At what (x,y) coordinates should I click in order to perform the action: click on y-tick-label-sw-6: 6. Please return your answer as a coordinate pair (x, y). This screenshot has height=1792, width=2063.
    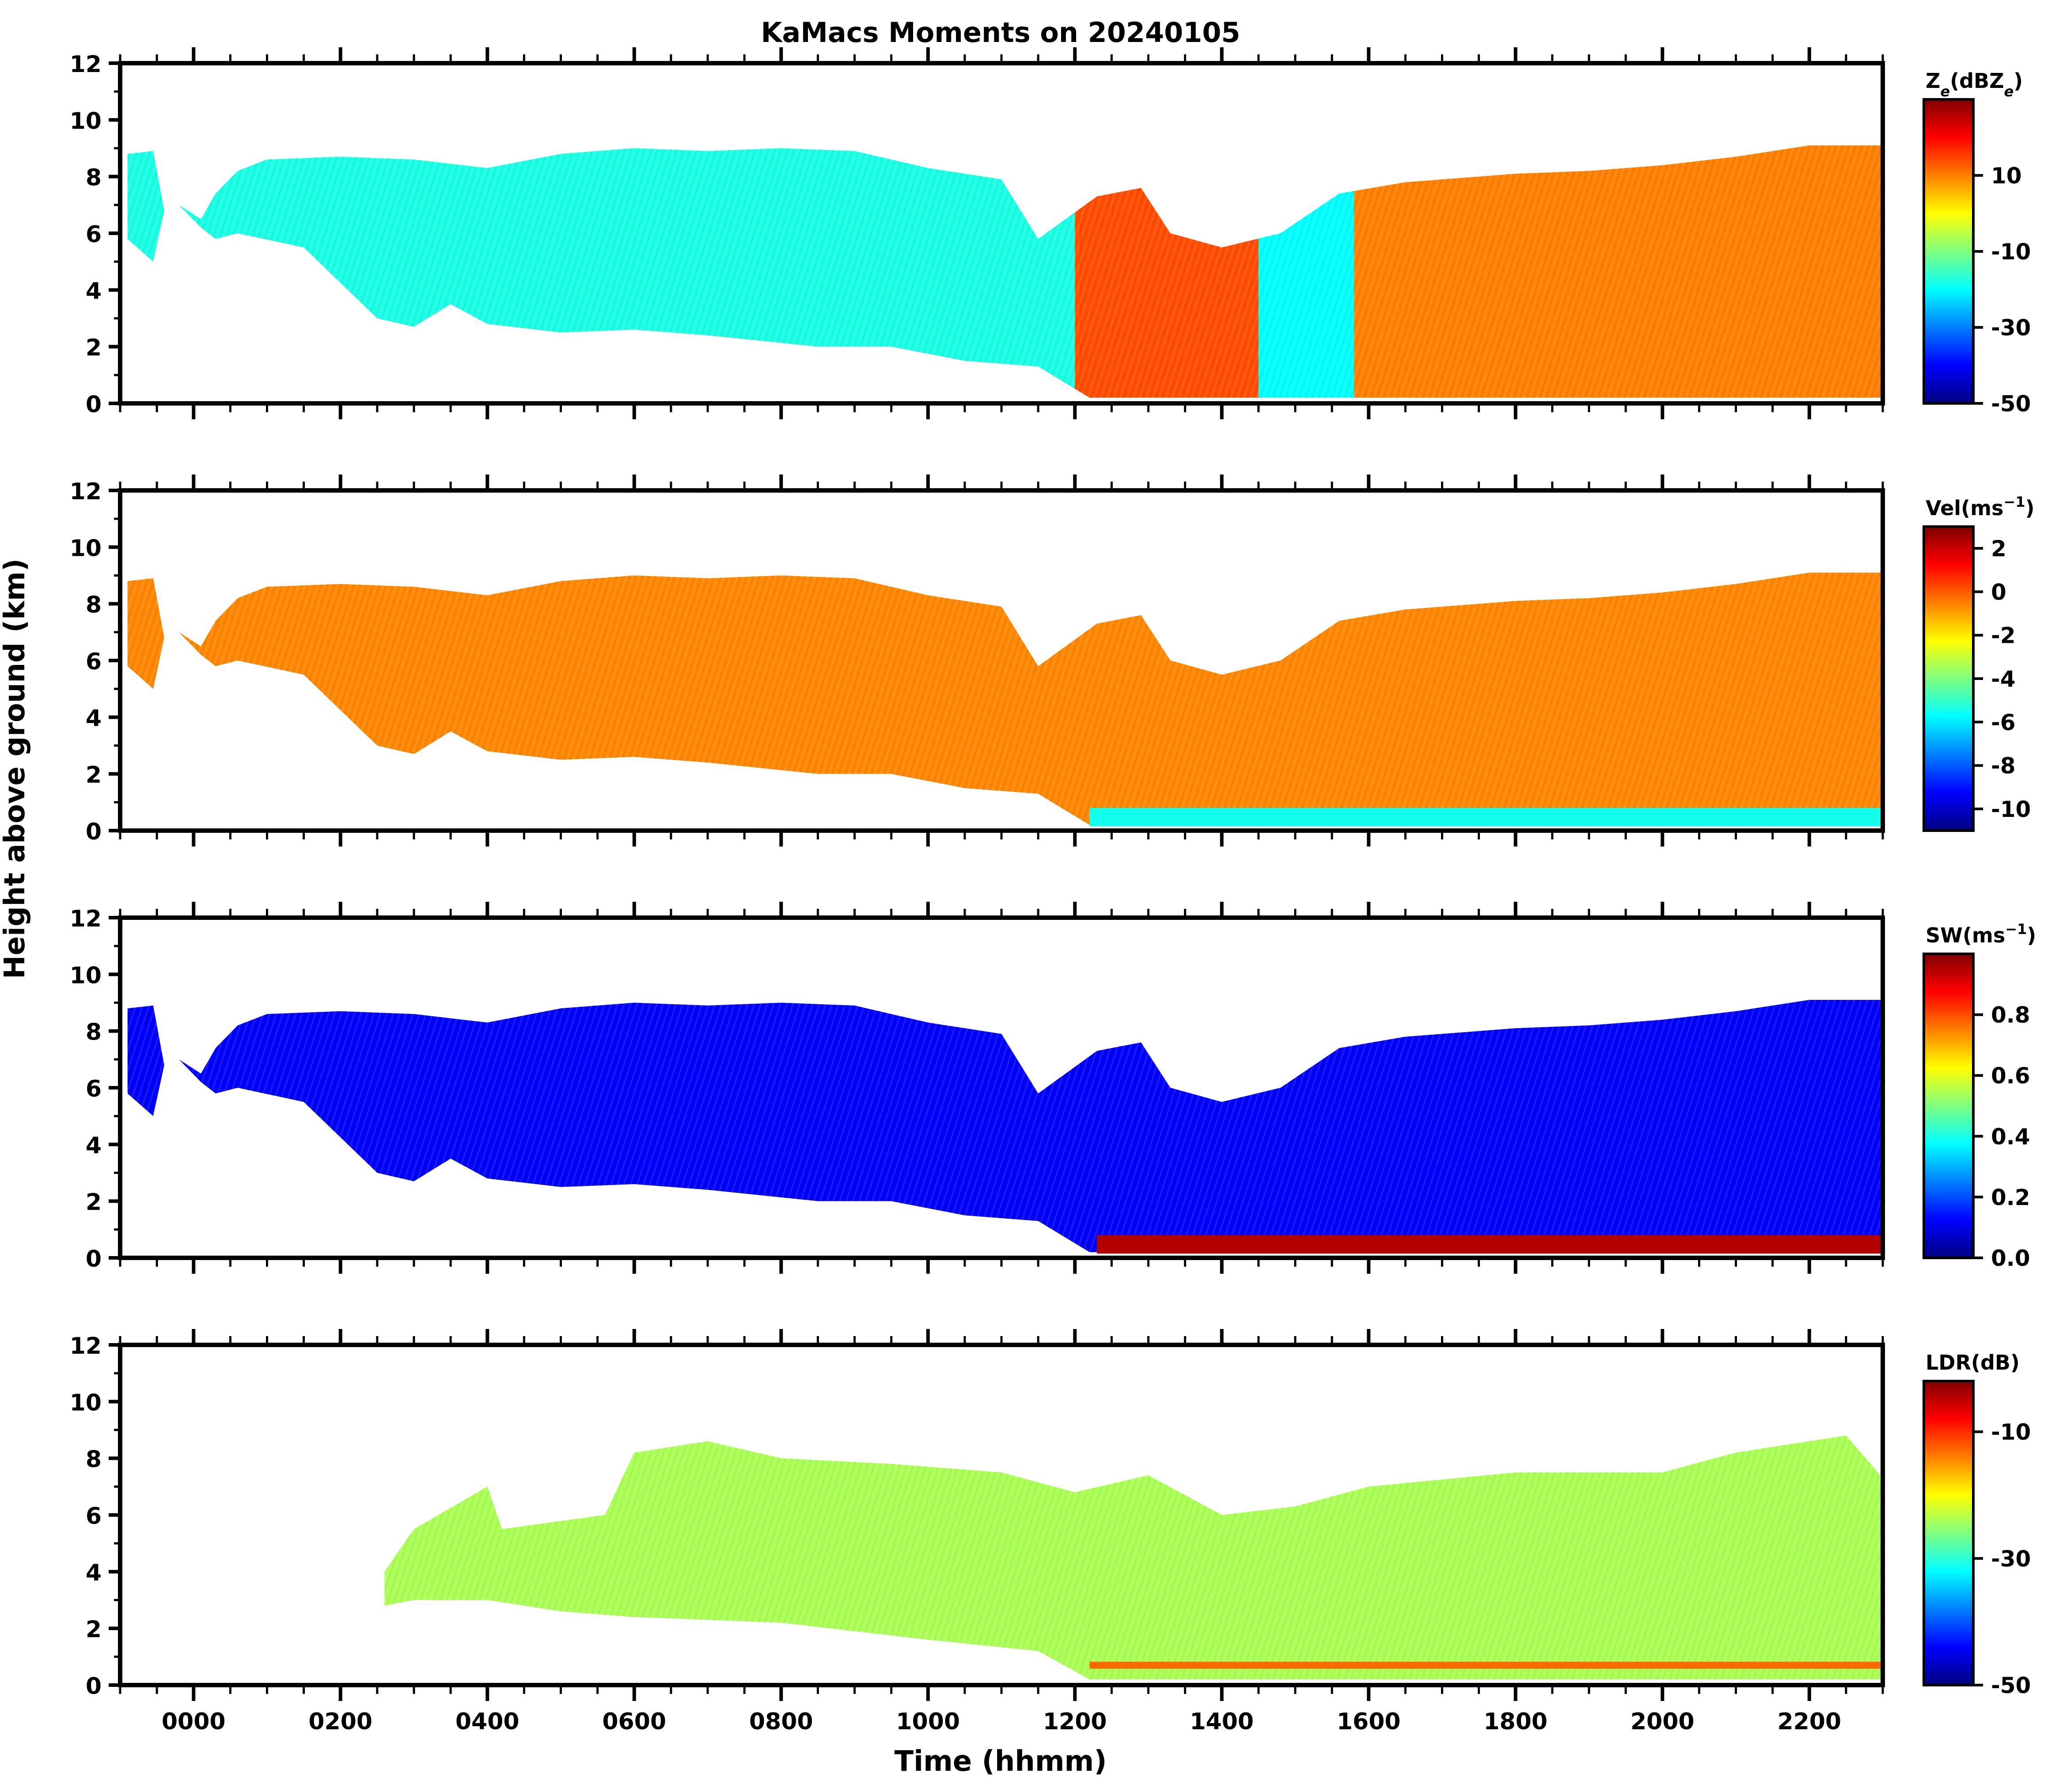
    Looking at the image, I should click on (94, 1089).